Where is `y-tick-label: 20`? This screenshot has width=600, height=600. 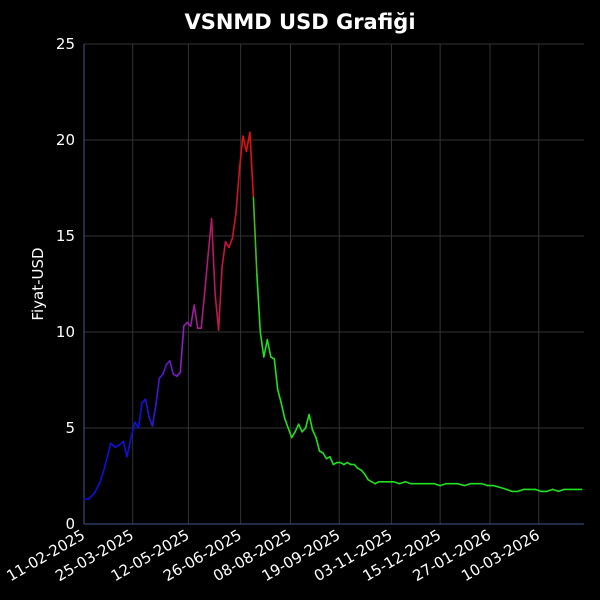 y-tick-label: 20 is located at coordinates (65, 140).